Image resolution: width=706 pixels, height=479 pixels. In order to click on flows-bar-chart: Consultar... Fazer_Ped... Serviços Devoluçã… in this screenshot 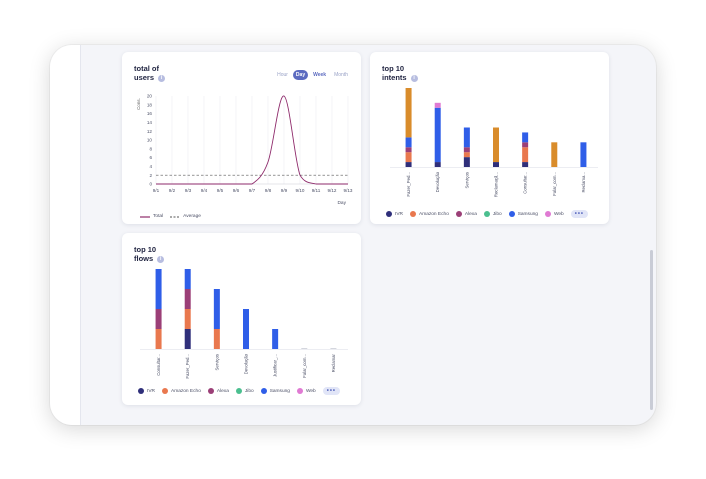, I will do `click(244, 324)`.